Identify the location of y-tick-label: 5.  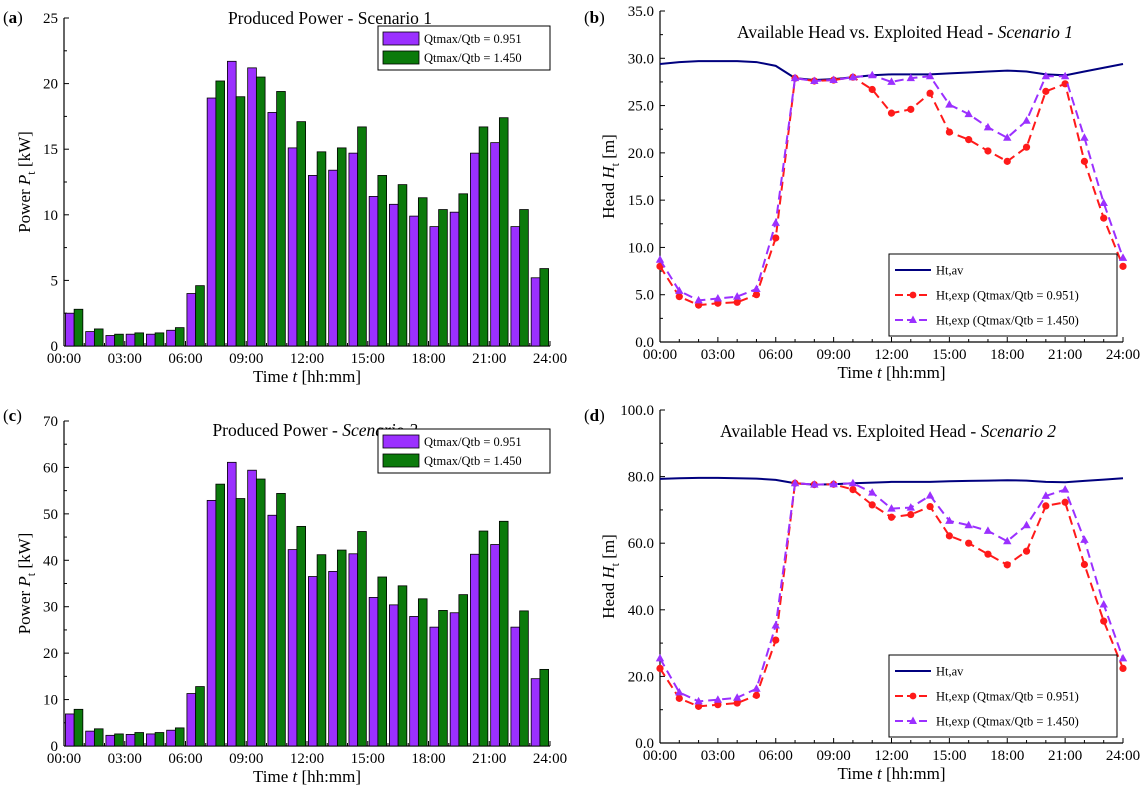
(55, 281).